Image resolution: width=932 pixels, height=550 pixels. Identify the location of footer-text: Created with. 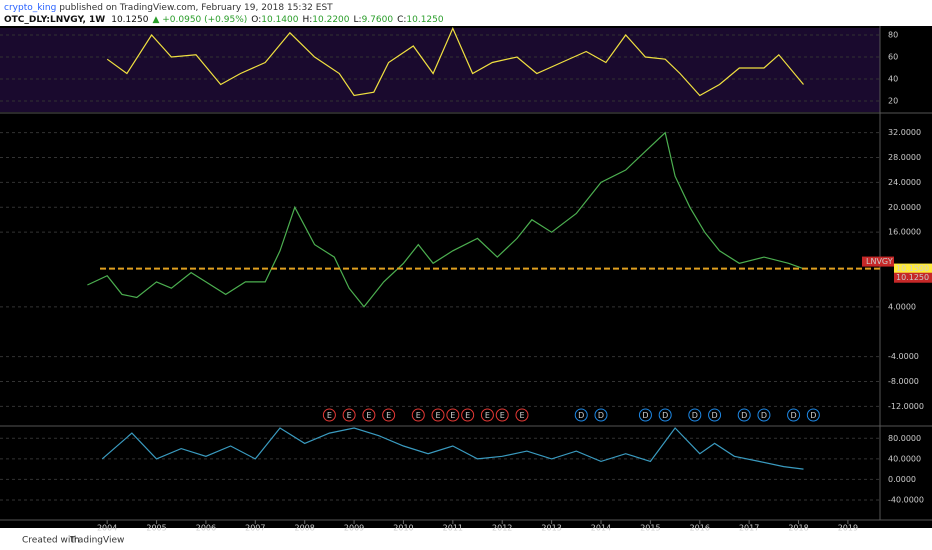
(51, 541).